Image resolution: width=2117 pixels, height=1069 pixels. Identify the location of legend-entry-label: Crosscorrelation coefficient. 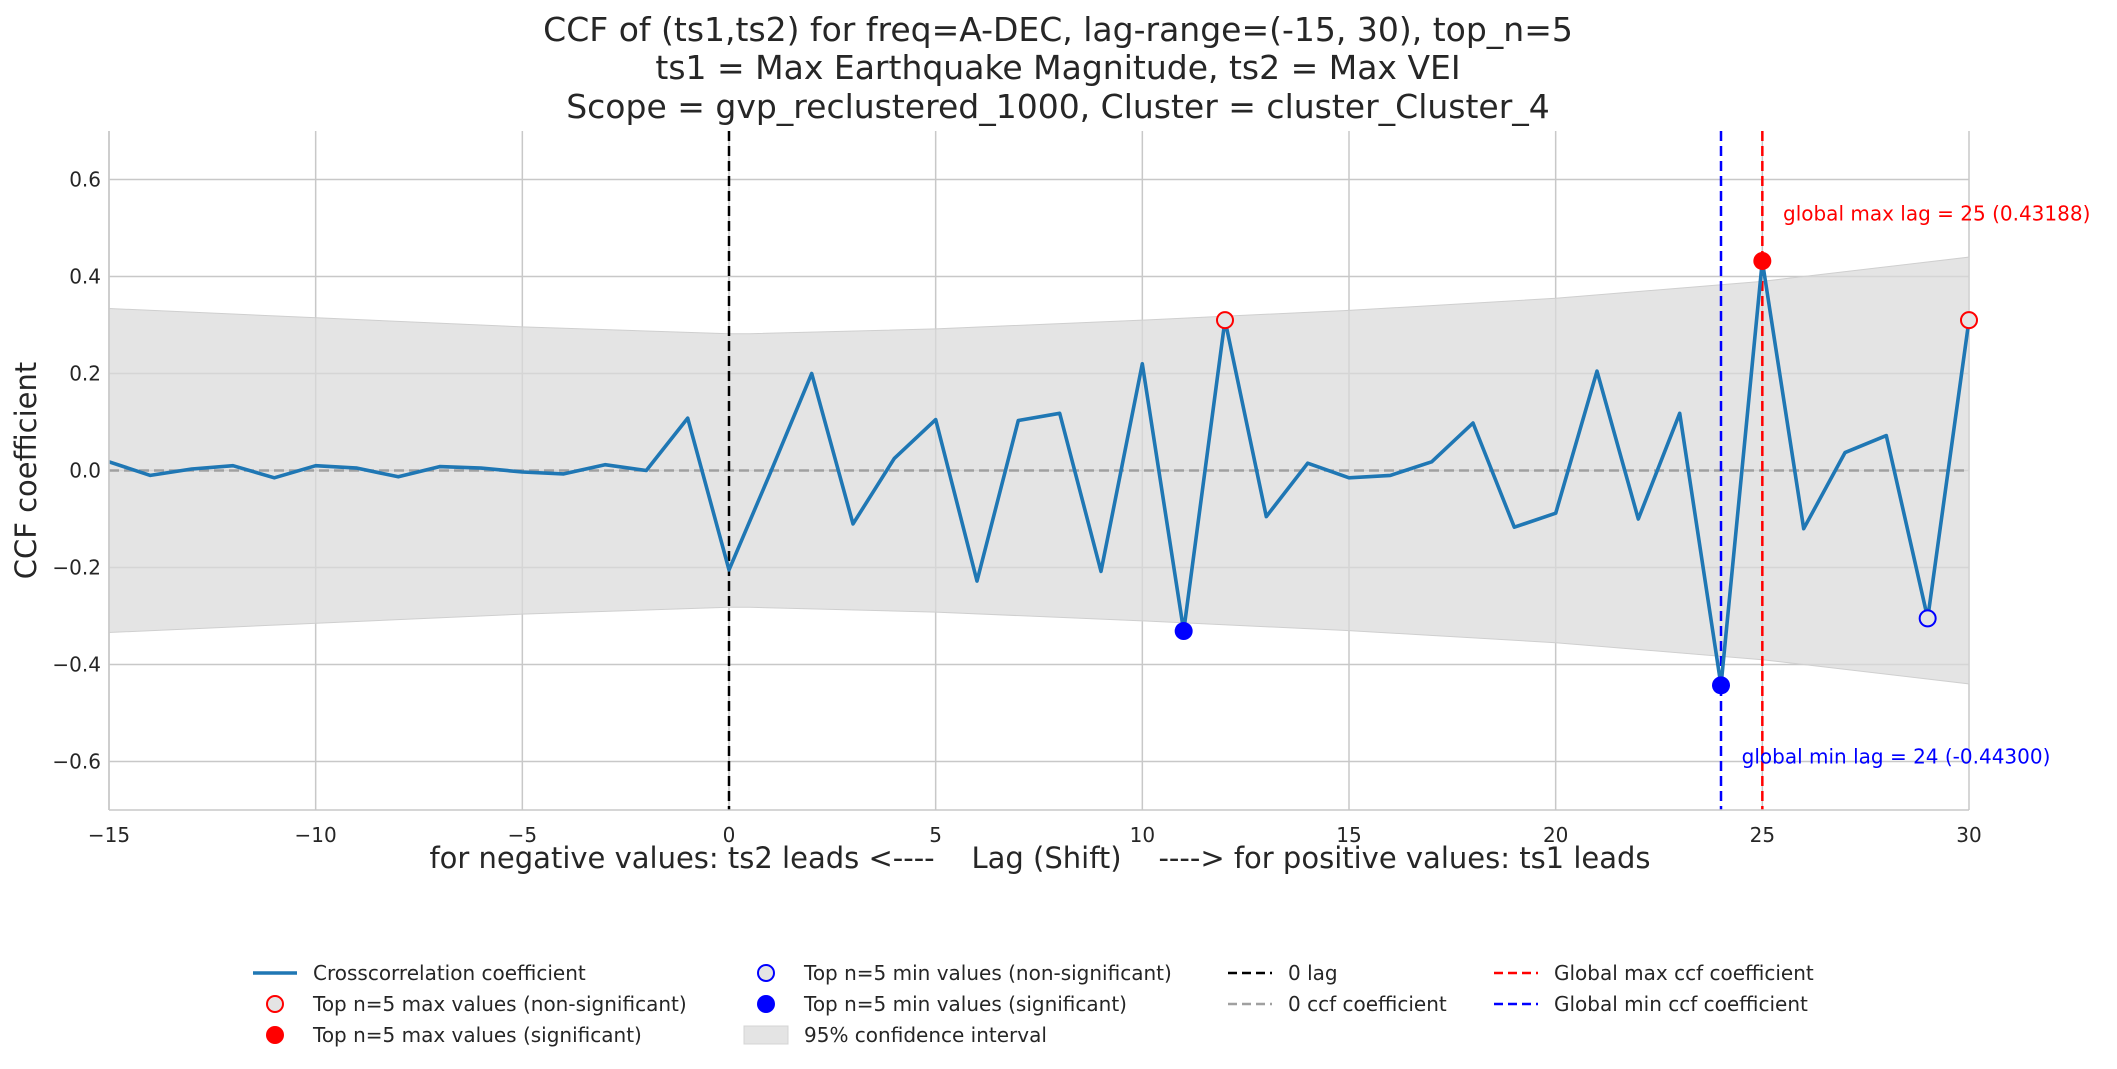
(449, 973).